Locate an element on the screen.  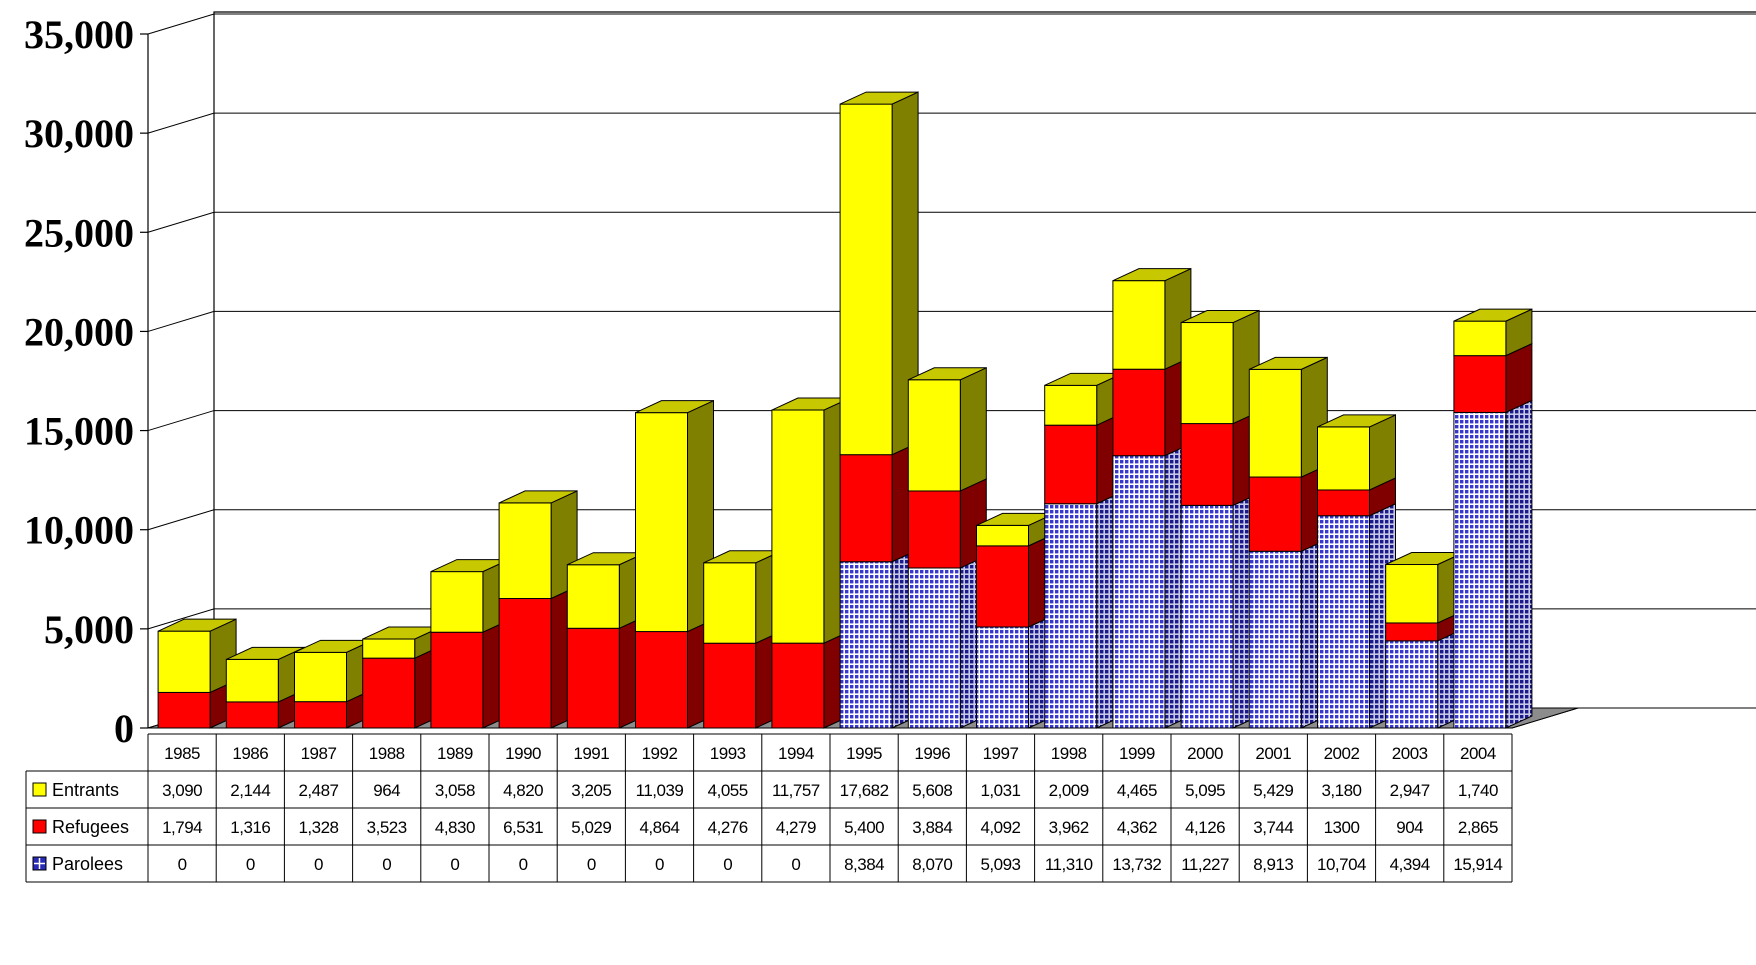
x-category-label: 1997 is located at coordinates (1001, 753).